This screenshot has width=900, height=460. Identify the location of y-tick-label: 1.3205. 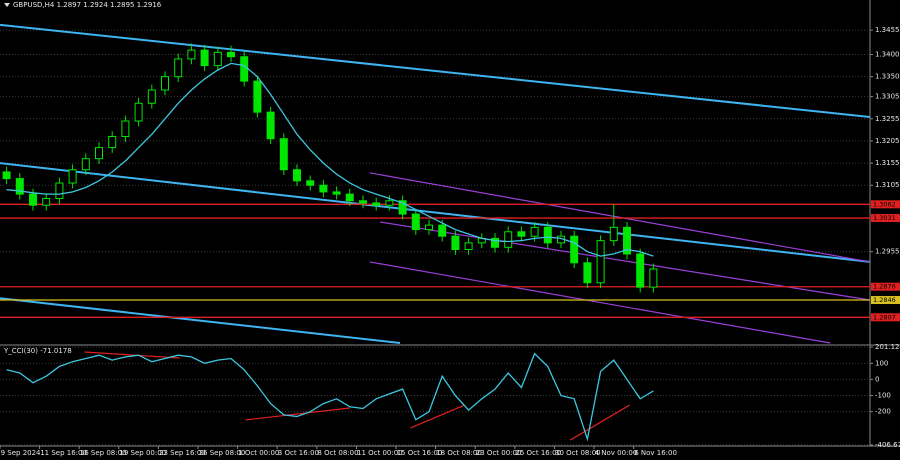
(887, 141).